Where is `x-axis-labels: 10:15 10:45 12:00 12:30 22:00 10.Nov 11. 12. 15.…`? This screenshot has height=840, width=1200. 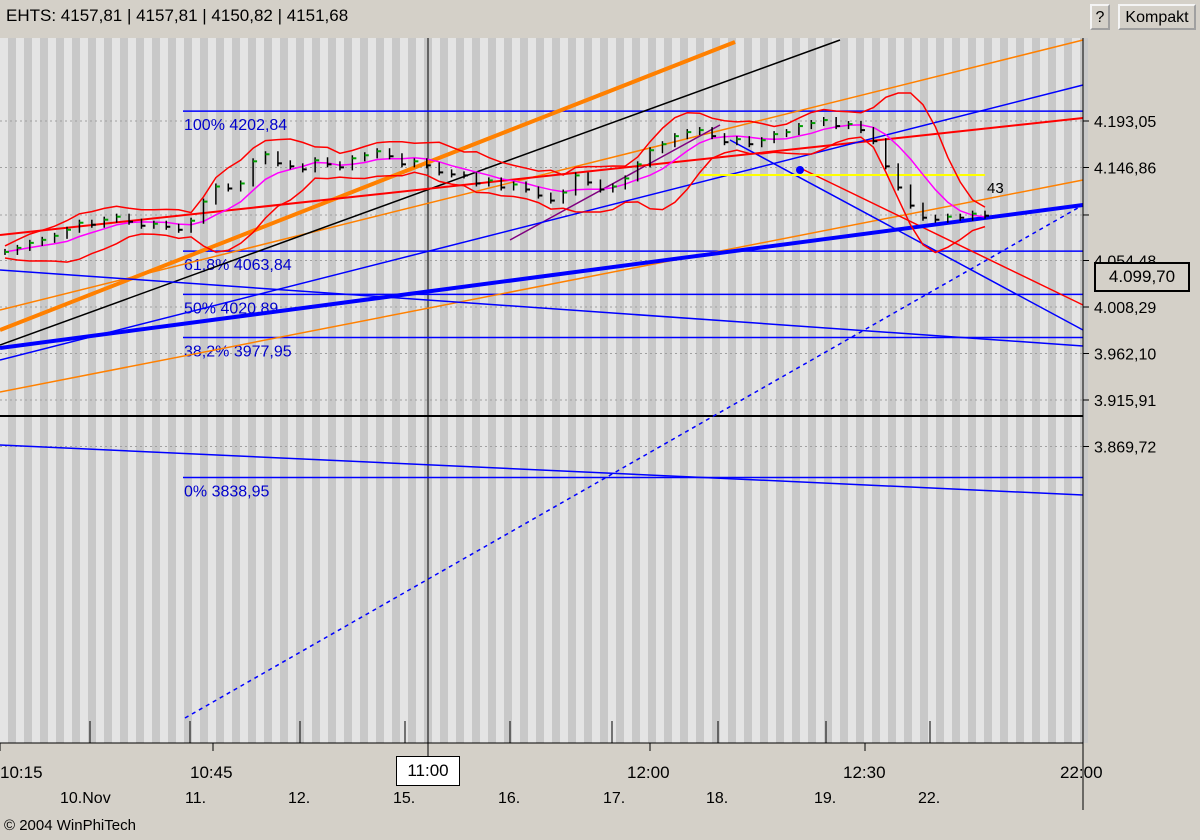 x-axis-labels: 10:15 10:45 12:00 12:30 22:00 10.Nov 11. 12. 15.… is located at coordinates (551, 764).